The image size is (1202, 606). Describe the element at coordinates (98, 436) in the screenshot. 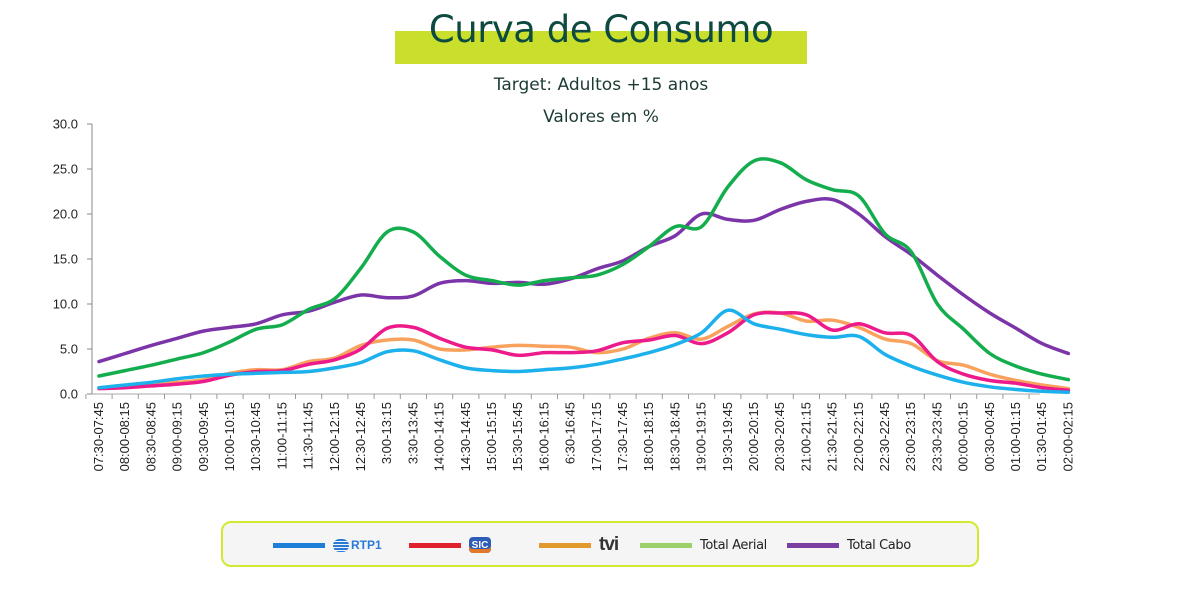

I see `x-tick-label: 07:30-07:45` at that location.